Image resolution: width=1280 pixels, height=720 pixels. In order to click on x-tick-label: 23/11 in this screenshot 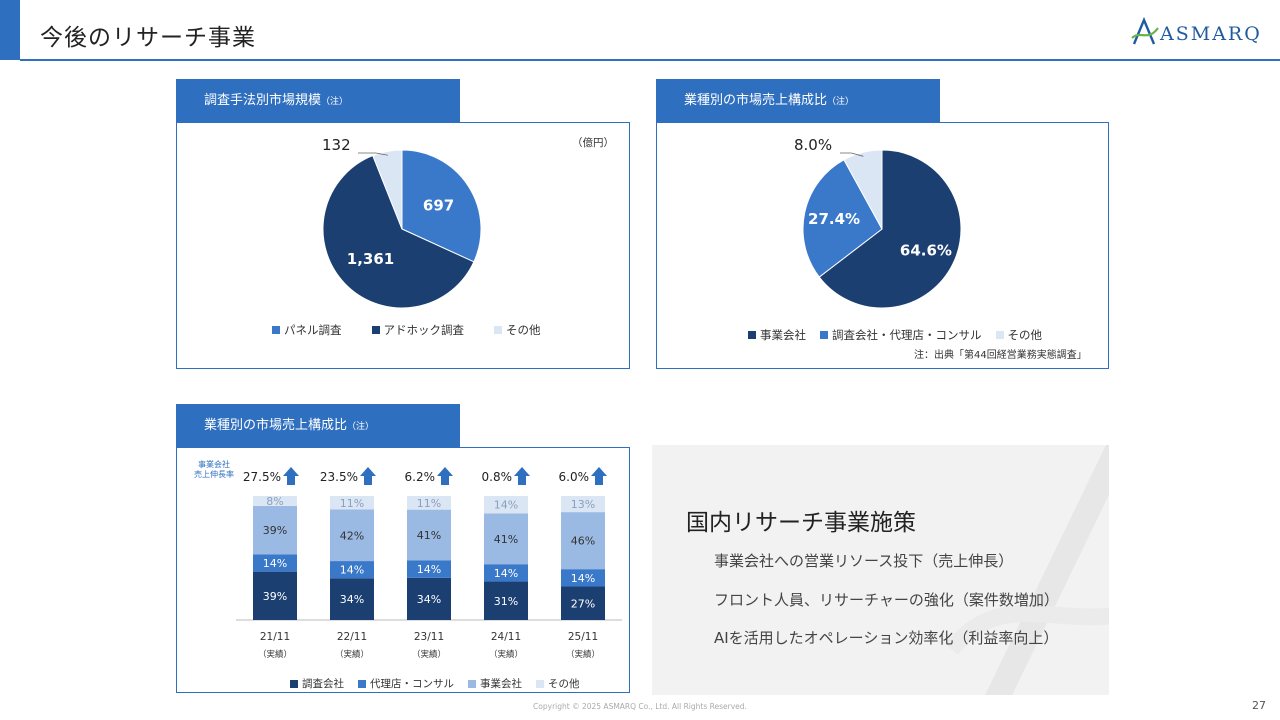, I will do `click(429, 637)`.